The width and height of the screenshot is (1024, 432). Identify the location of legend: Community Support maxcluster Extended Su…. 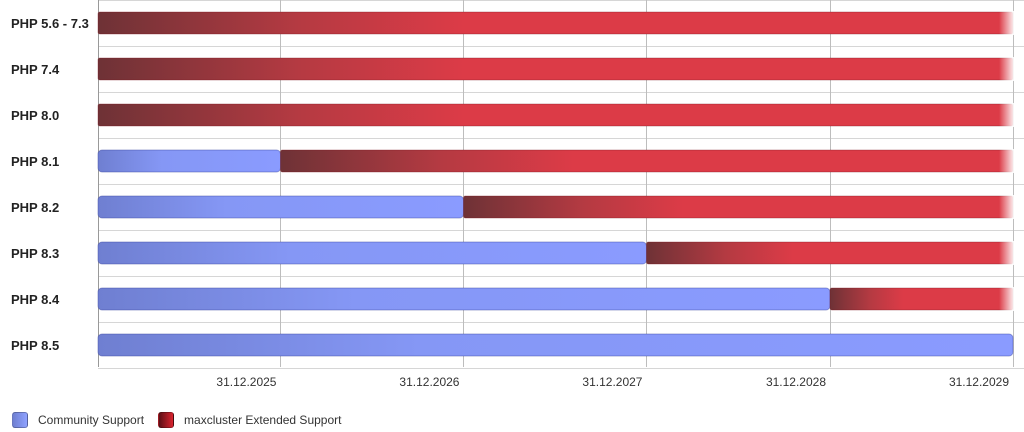
(183, 420).